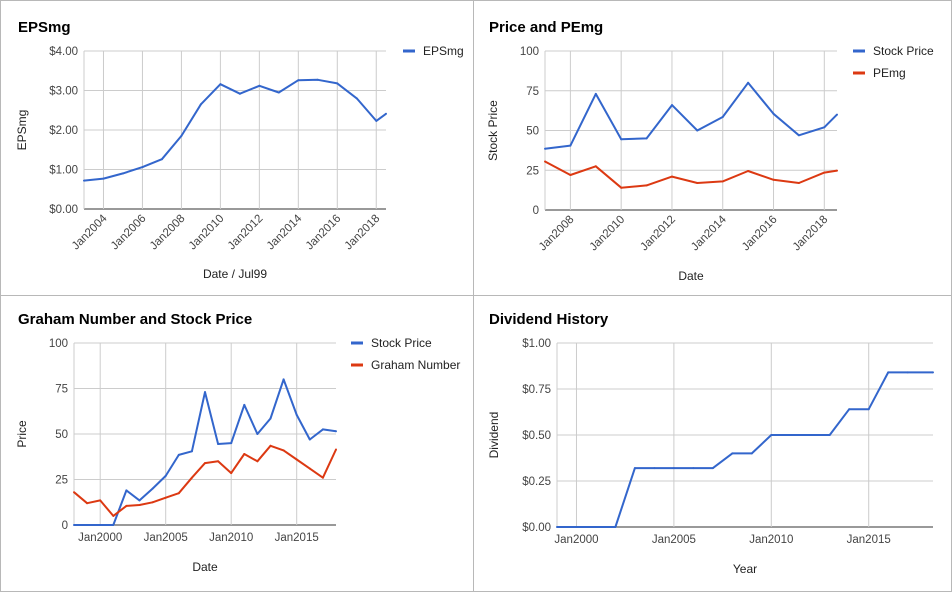 The width and height of the screenshot is (952, 592). I want to click on series-line-pemg, so click(691, 174).